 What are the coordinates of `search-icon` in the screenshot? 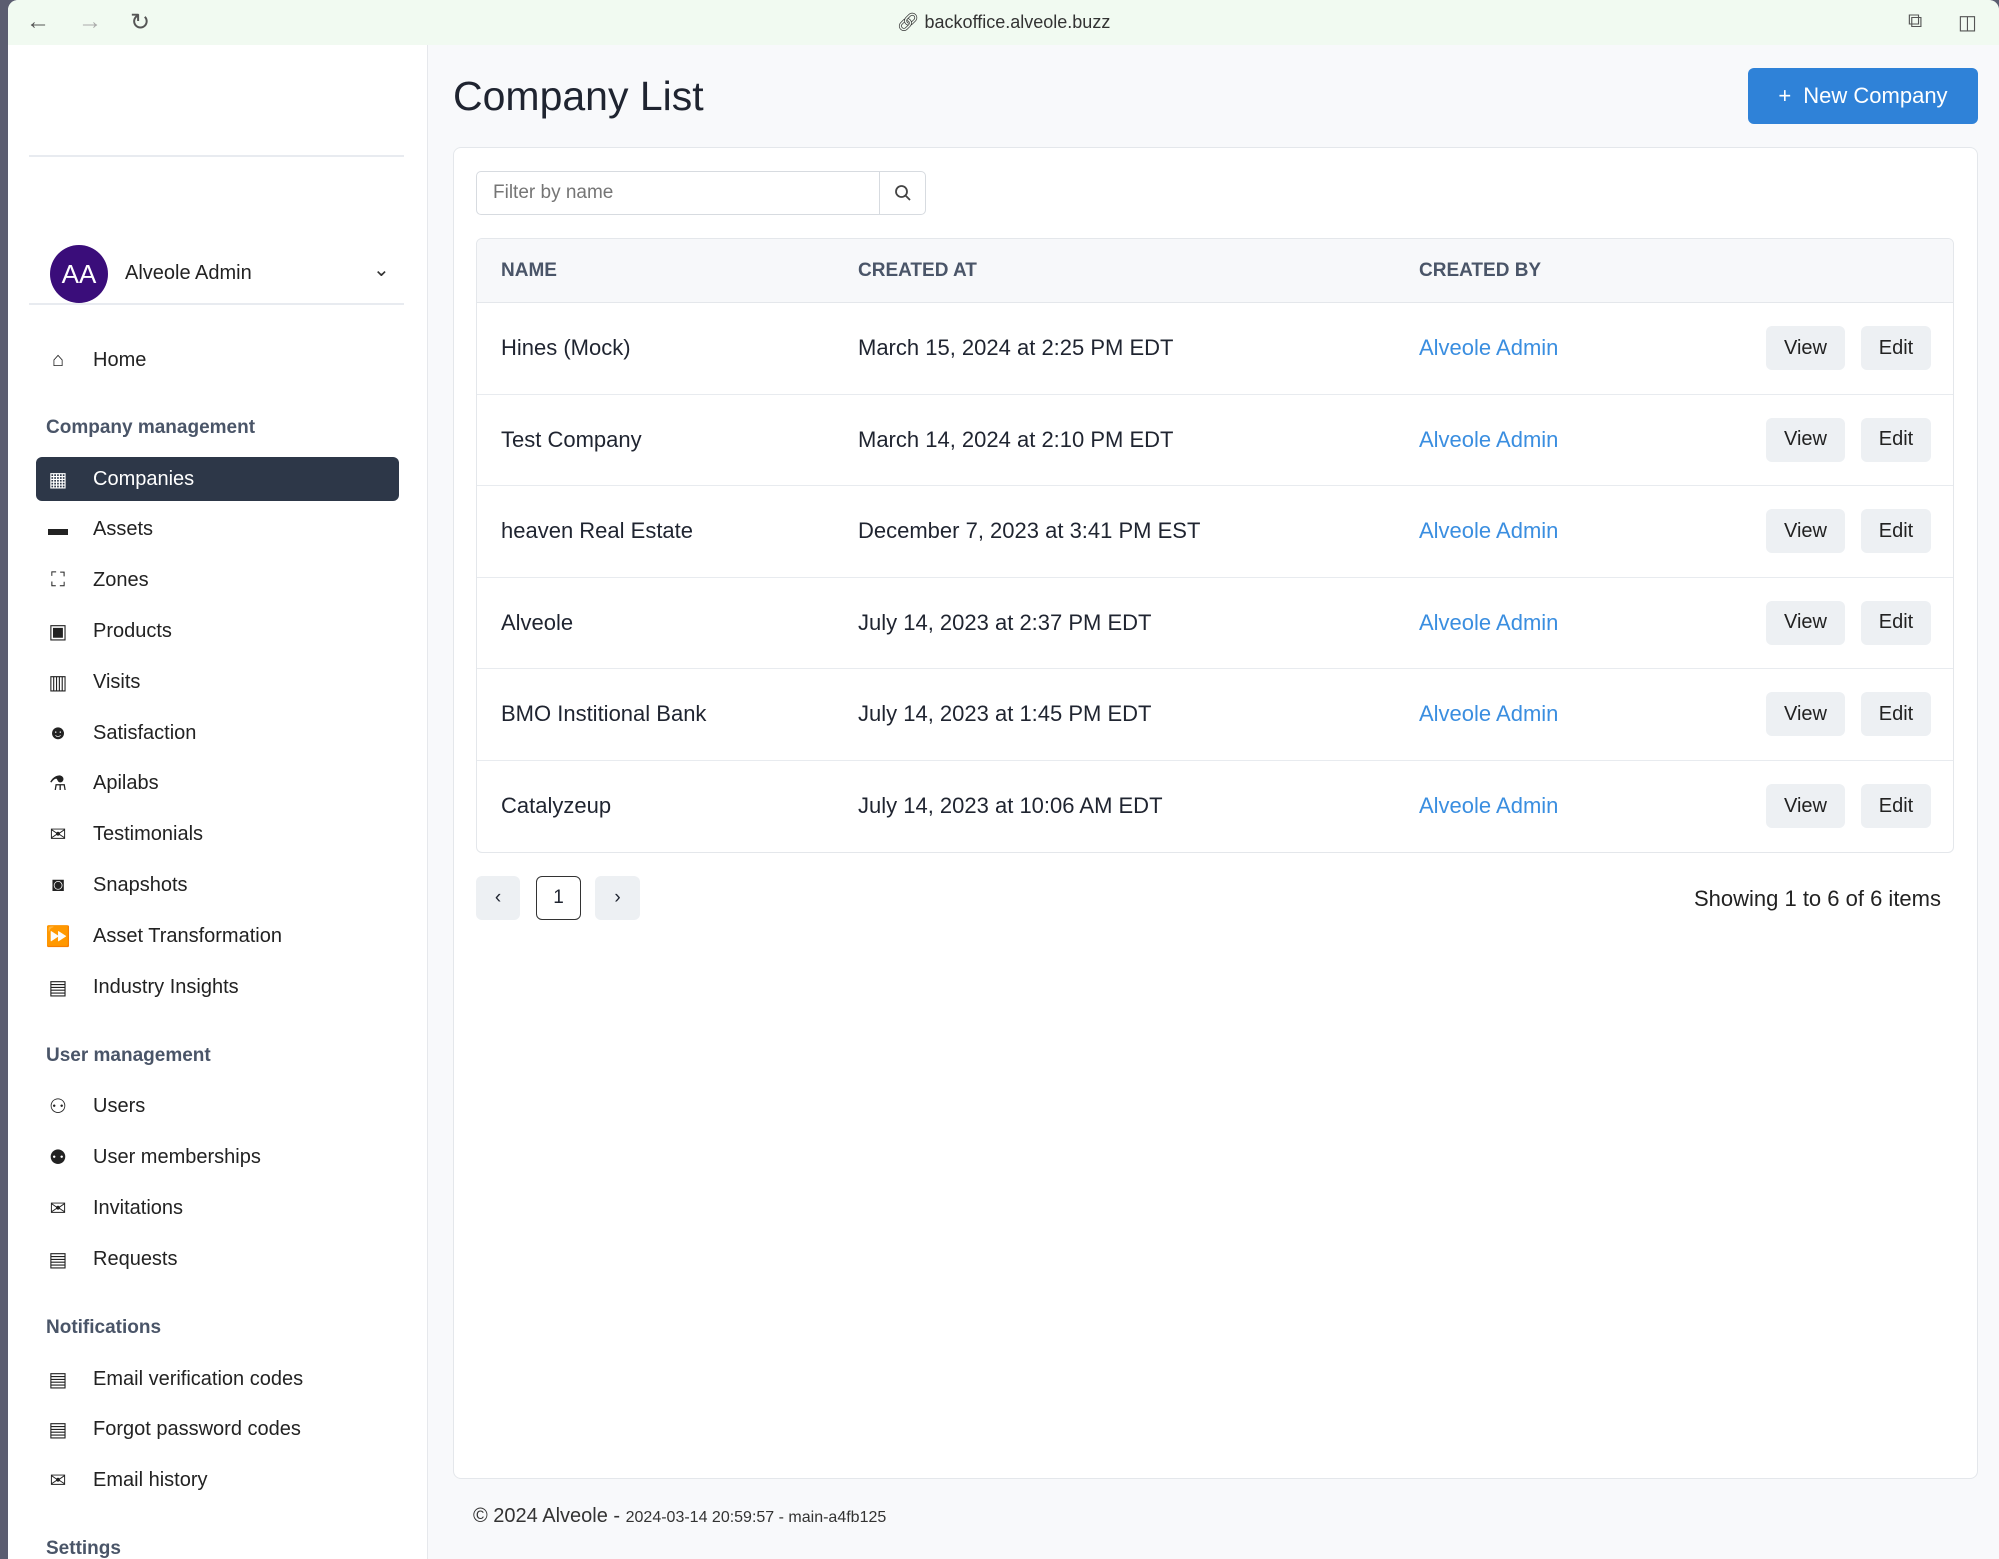 It's located at (902, 193).